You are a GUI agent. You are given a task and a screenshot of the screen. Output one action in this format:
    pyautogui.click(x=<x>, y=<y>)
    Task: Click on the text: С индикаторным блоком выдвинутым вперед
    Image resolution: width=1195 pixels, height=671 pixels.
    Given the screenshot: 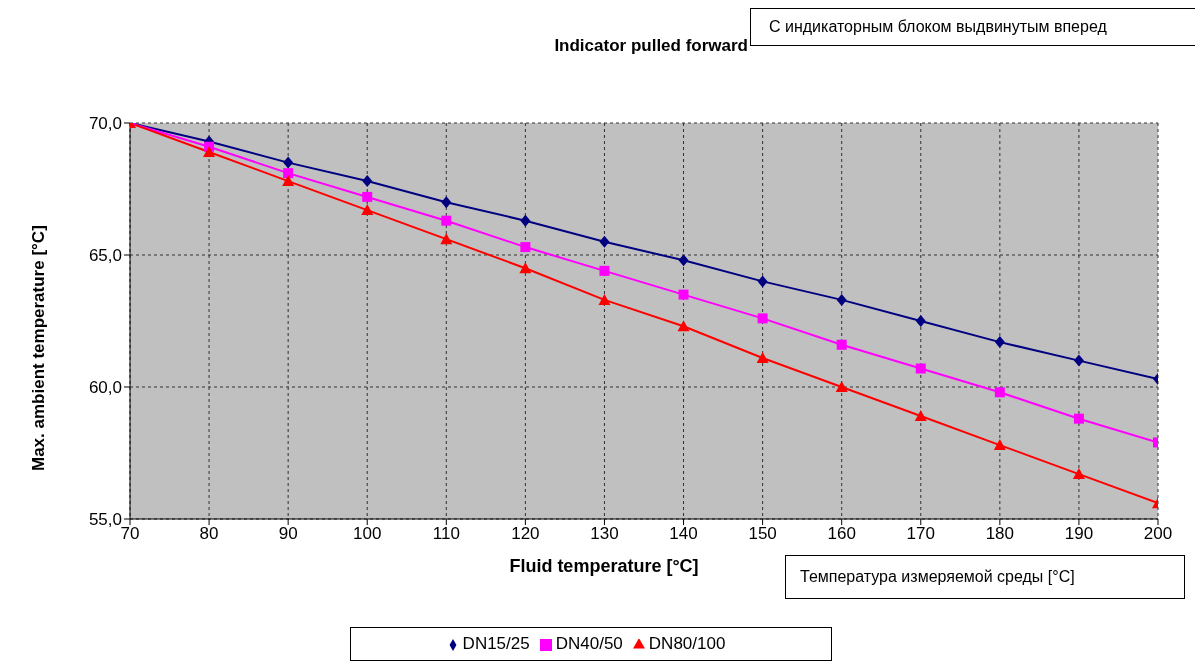 What is the action you would take?
    pyautogui.click(x=972, y=27)
    